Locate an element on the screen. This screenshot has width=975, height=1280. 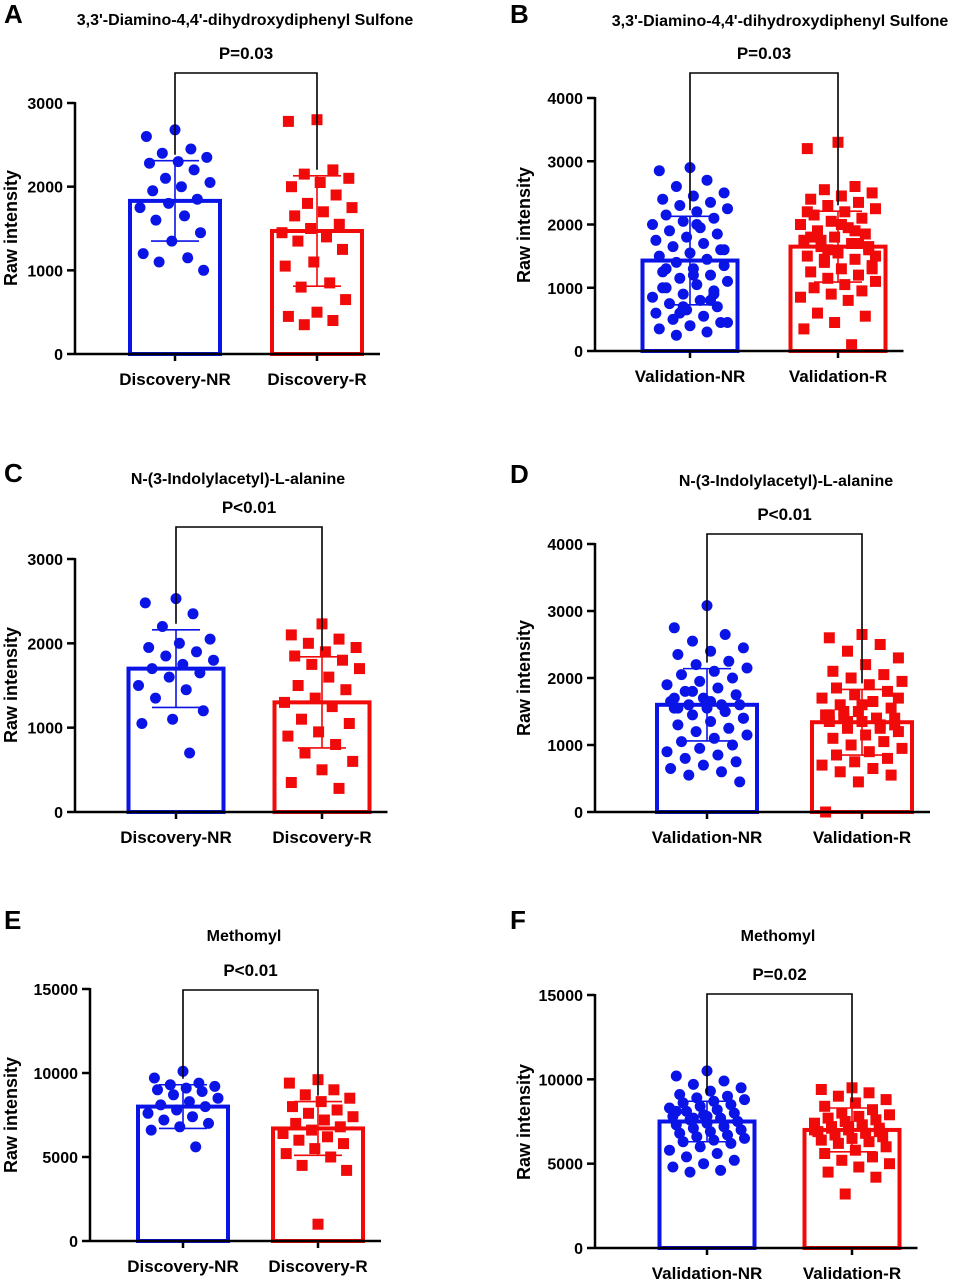
y-tick-label: 0 is located at coordinates (578, 813).